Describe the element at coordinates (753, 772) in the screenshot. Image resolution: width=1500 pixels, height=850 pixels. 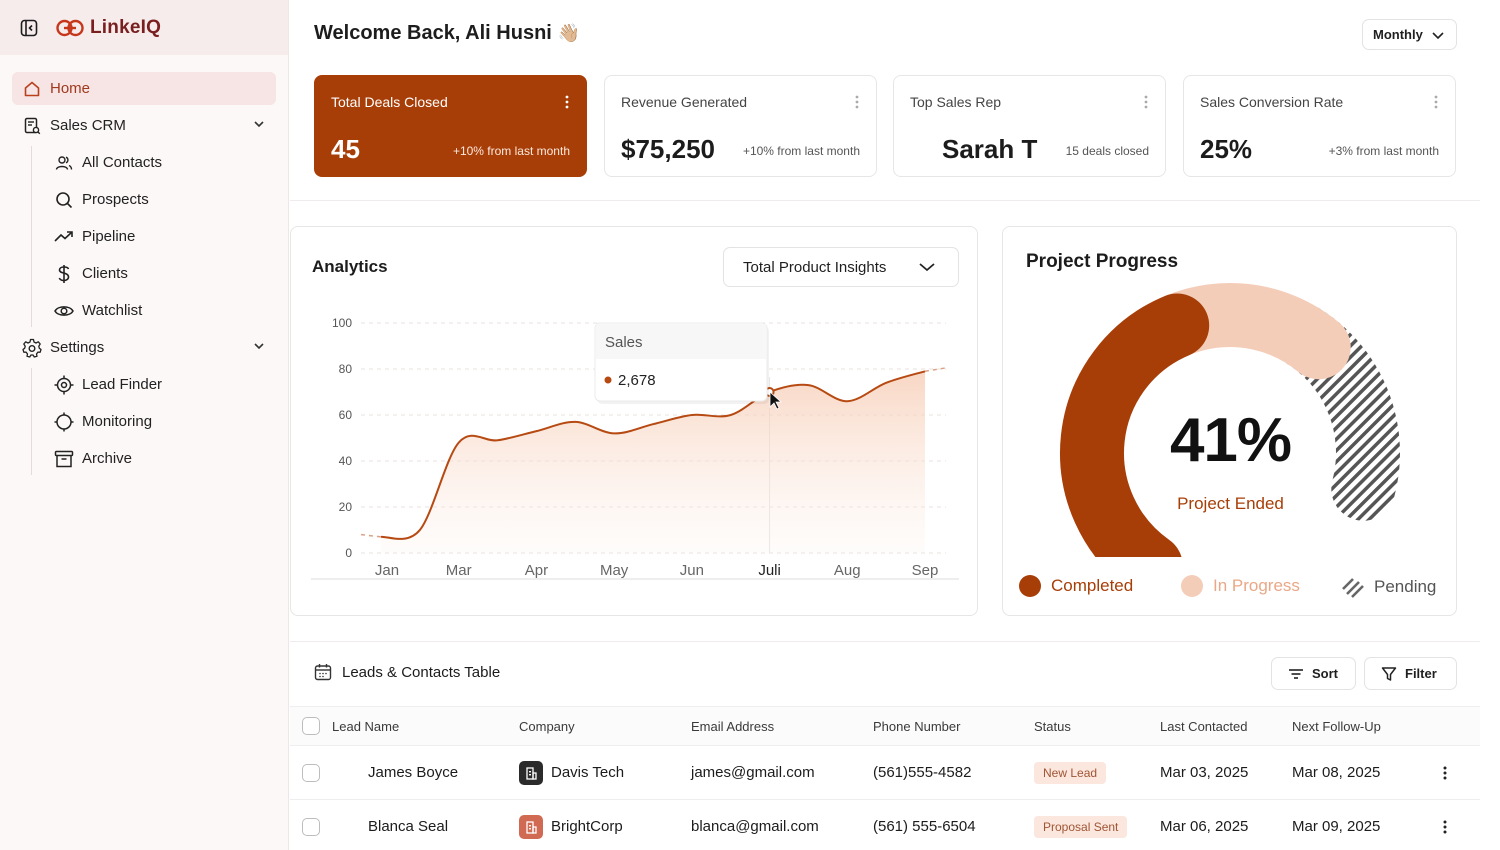
I see `email-address: james@gmail.com` at that location.